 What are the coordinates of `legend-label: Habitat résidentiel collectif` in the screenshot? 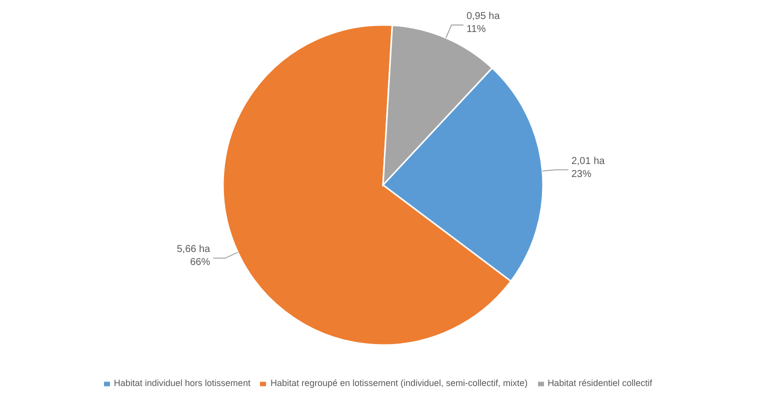 It's located at (600, 383).